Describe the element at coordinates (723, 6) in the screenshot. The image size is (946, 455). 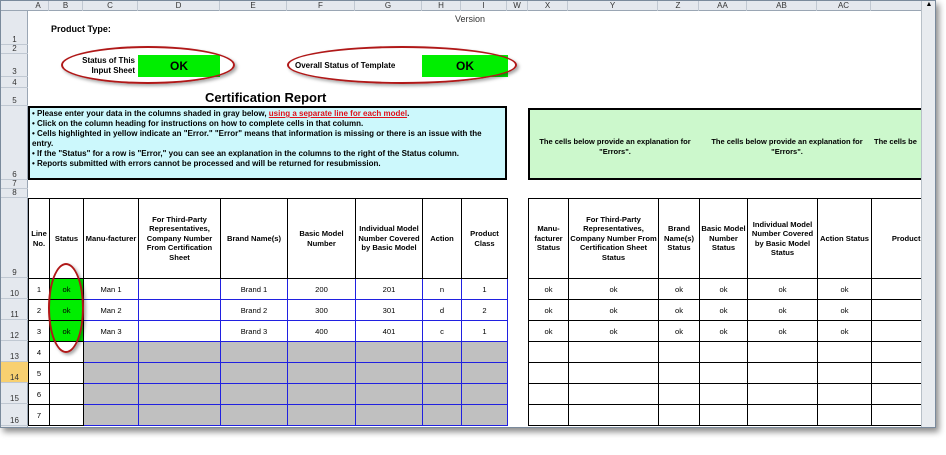
I see `column-header: AA` at that location.